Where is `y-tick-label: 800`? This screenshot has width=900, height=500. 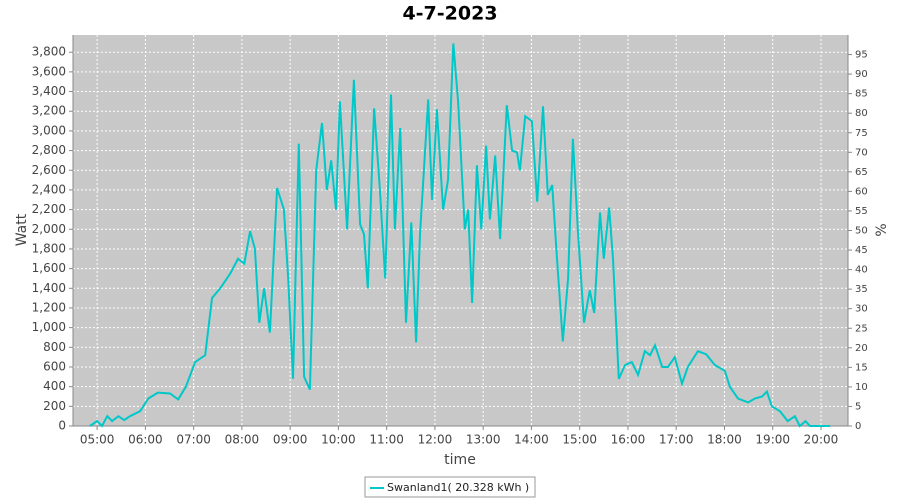
y-tick-label: 800 is located at coordinates (54, 347).